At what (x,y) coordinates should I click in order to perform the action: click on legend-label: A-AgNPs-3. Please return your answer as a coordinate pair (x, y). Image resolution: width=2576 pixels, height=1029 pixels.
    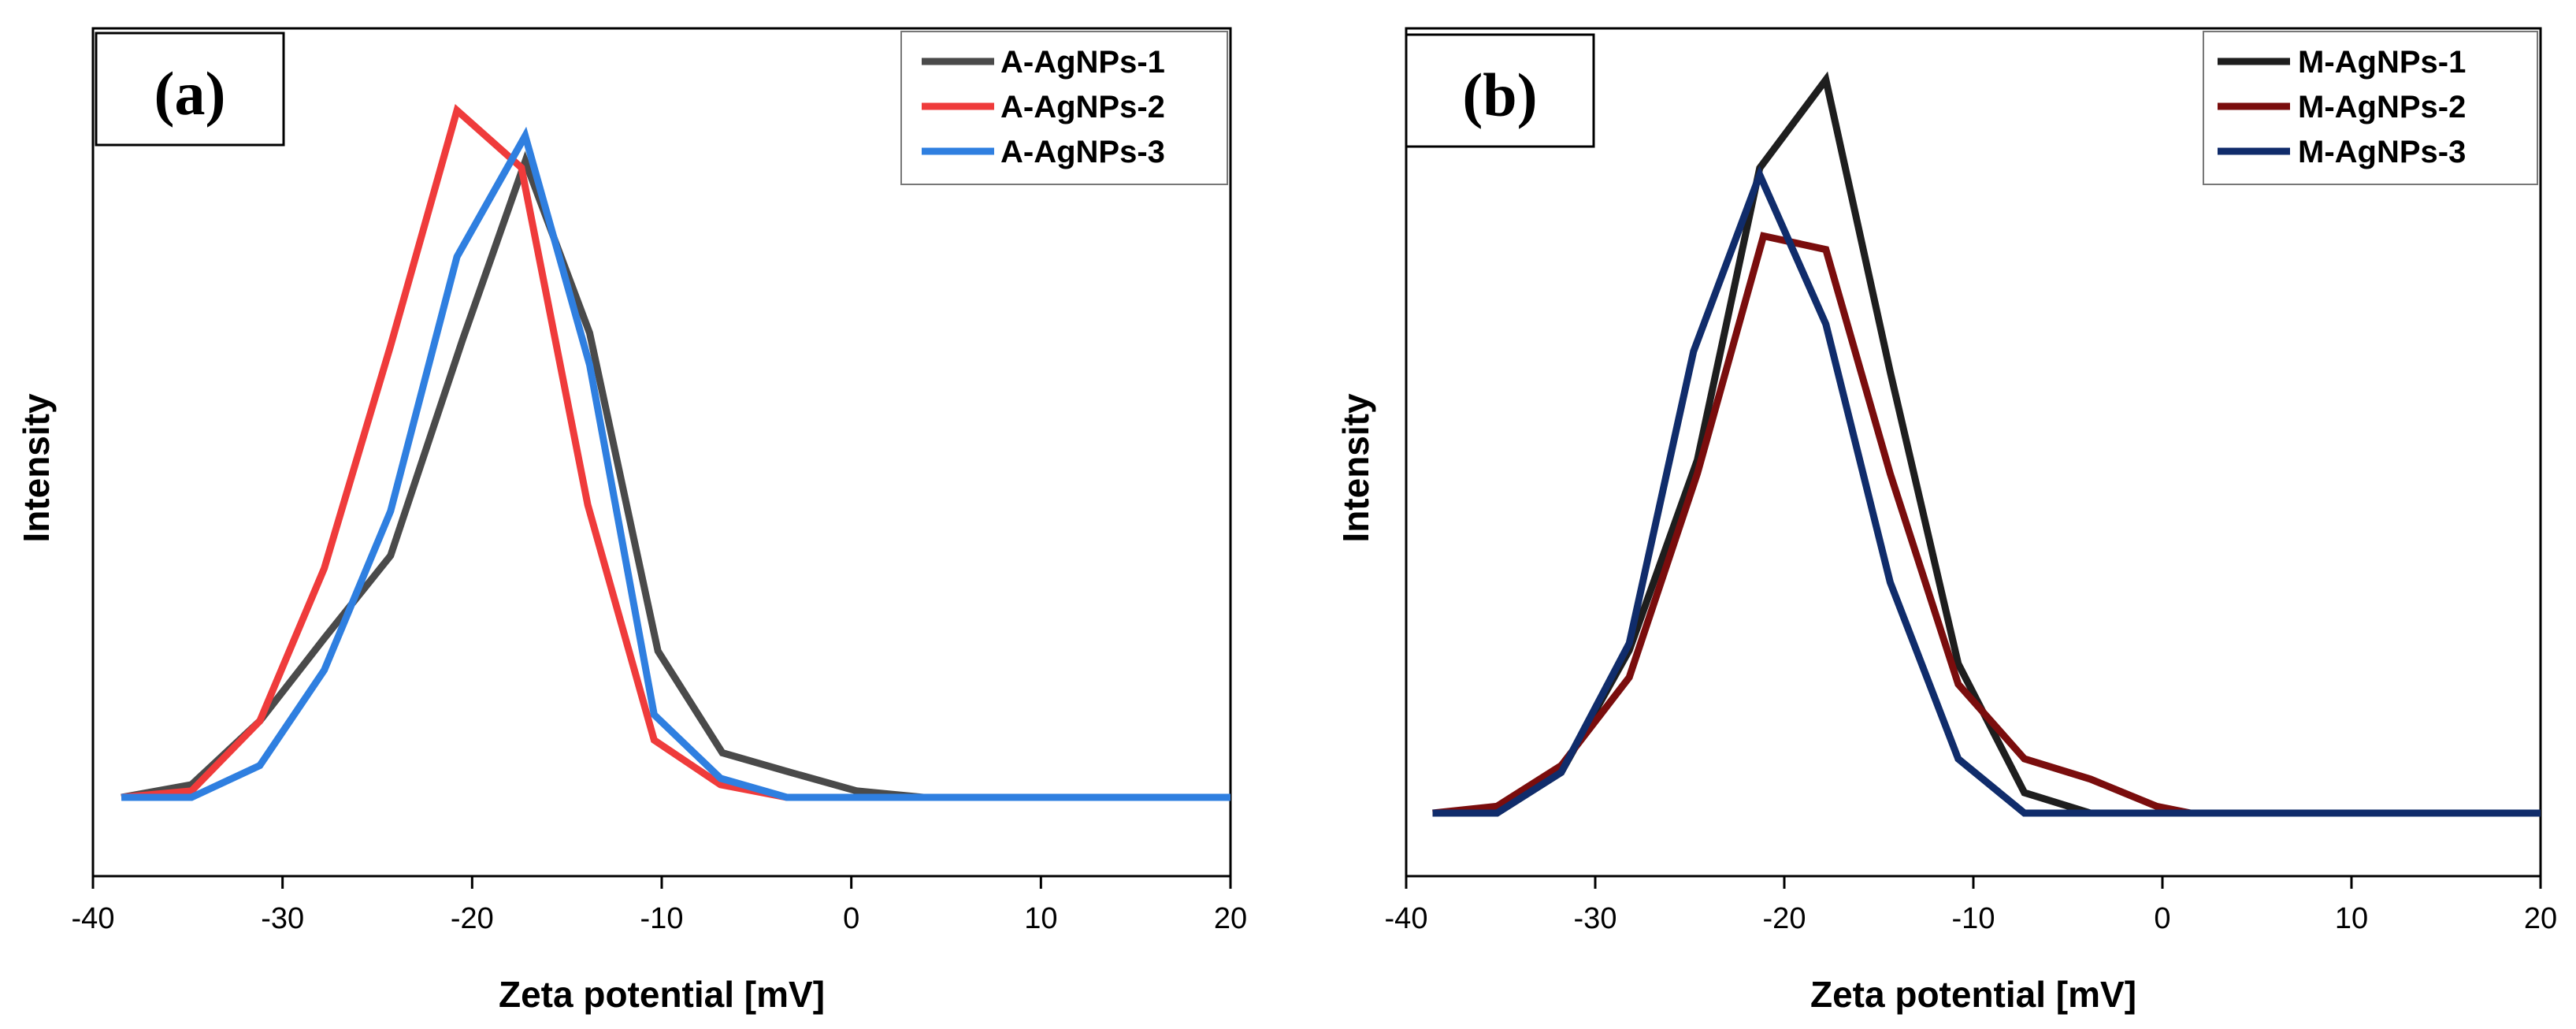
    Looking at the image, I should click on (1082, 152).